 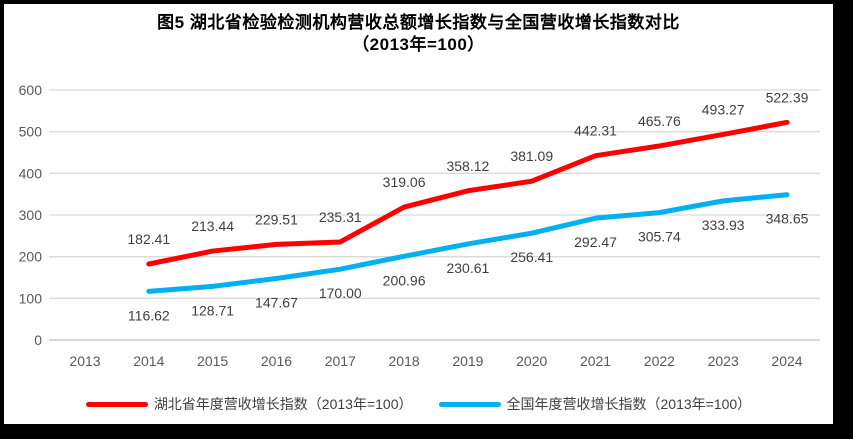 I want to click on data-label: 292.47, so click(x=595, y=242).